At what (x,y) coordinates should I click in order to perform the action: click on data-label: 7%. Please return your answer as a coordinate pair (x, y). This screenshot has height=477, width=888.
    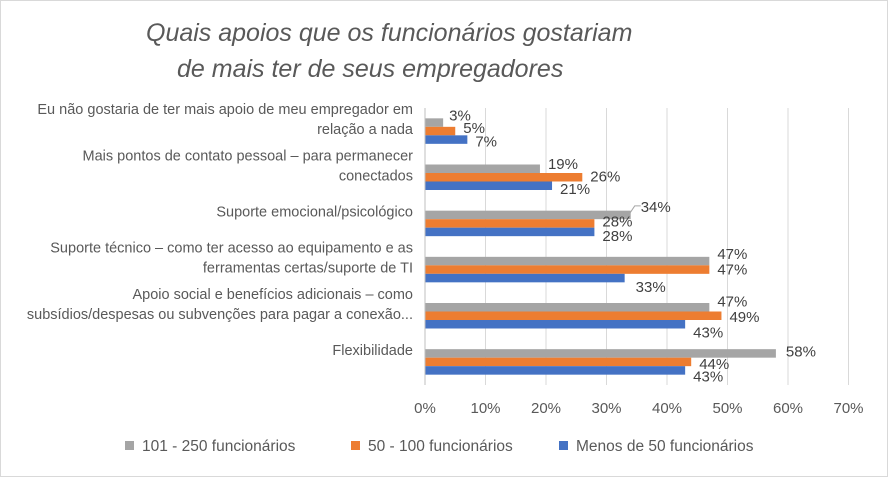
    Looking at the image, I should click on (486, 142).